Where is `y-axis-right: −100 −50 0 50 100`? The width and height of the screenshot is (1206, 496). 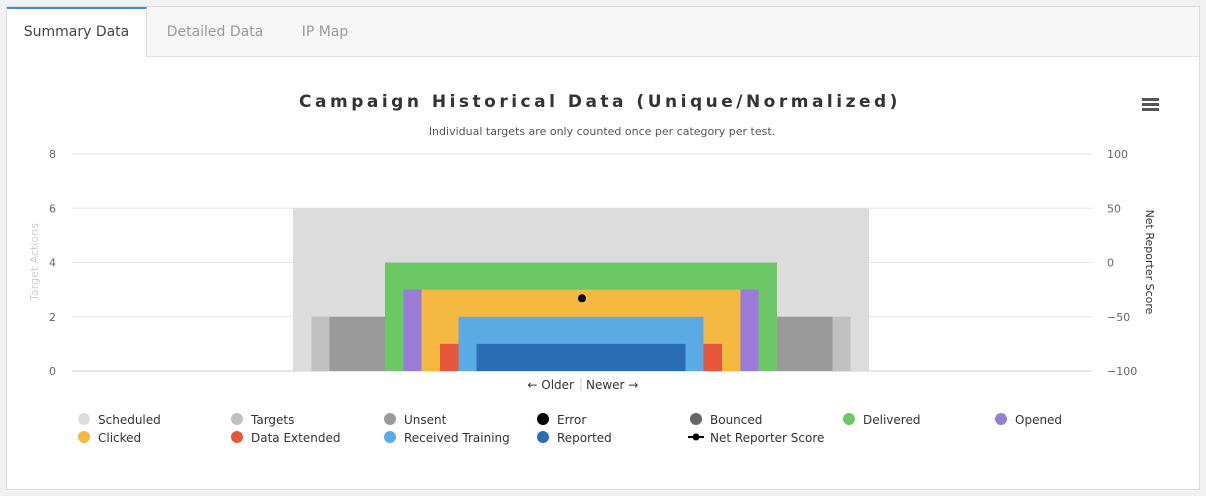 y-axis-right: −100 −50 0 50 100 is located at coordinates (1122, 263).